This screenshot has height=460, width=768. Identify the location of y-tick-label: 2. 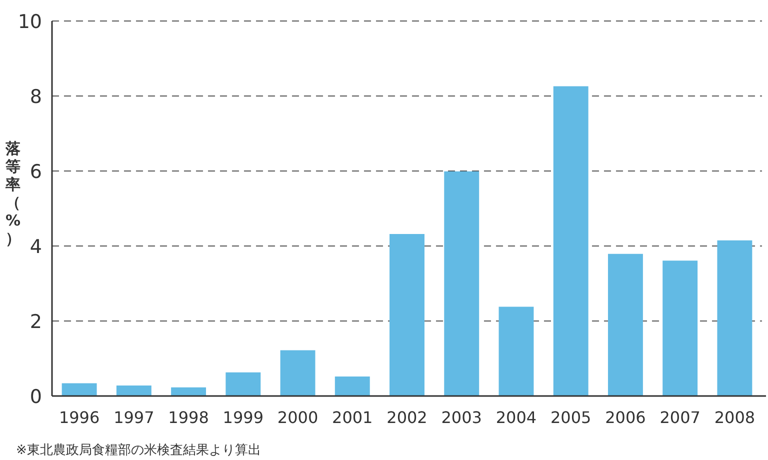
(36, 322).